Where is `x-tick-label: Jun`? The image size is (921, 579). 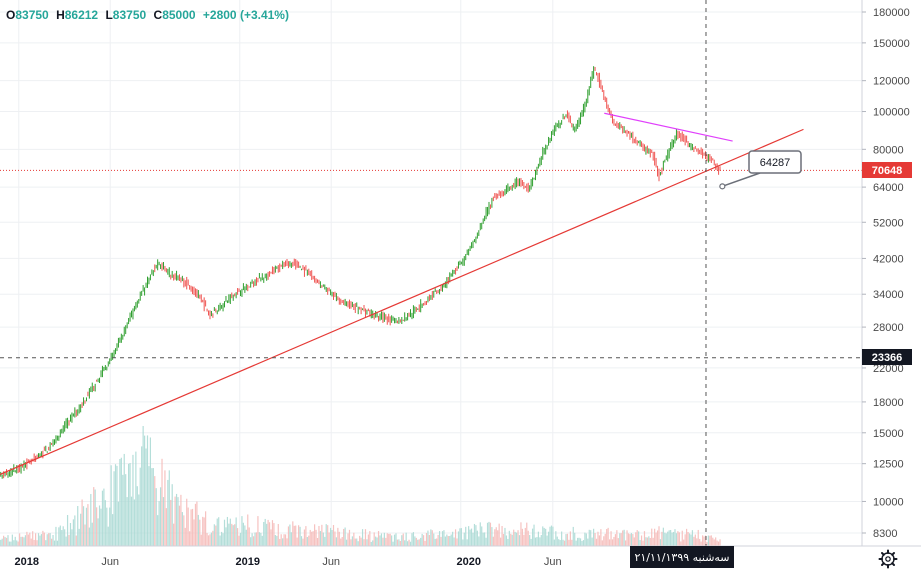 x-tick-label: Jun is located at coordinates (331, 562).